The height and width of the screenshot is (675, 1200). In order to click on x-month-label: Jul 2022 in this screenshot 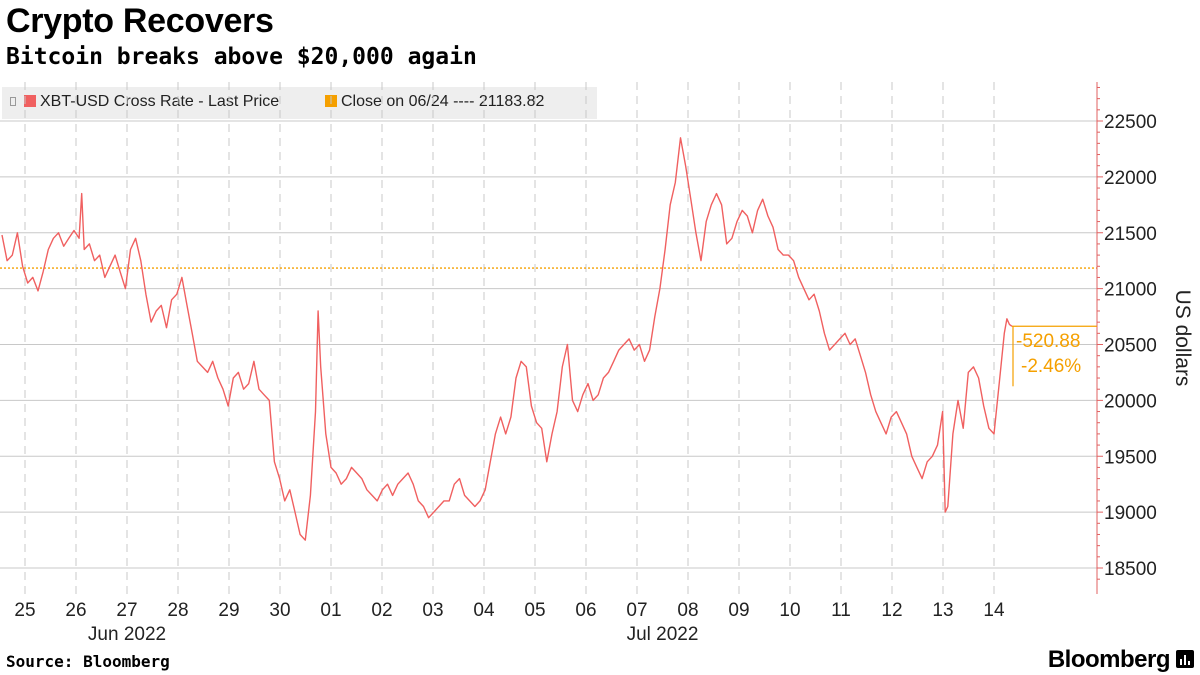, I will do `click(663, 634)`.